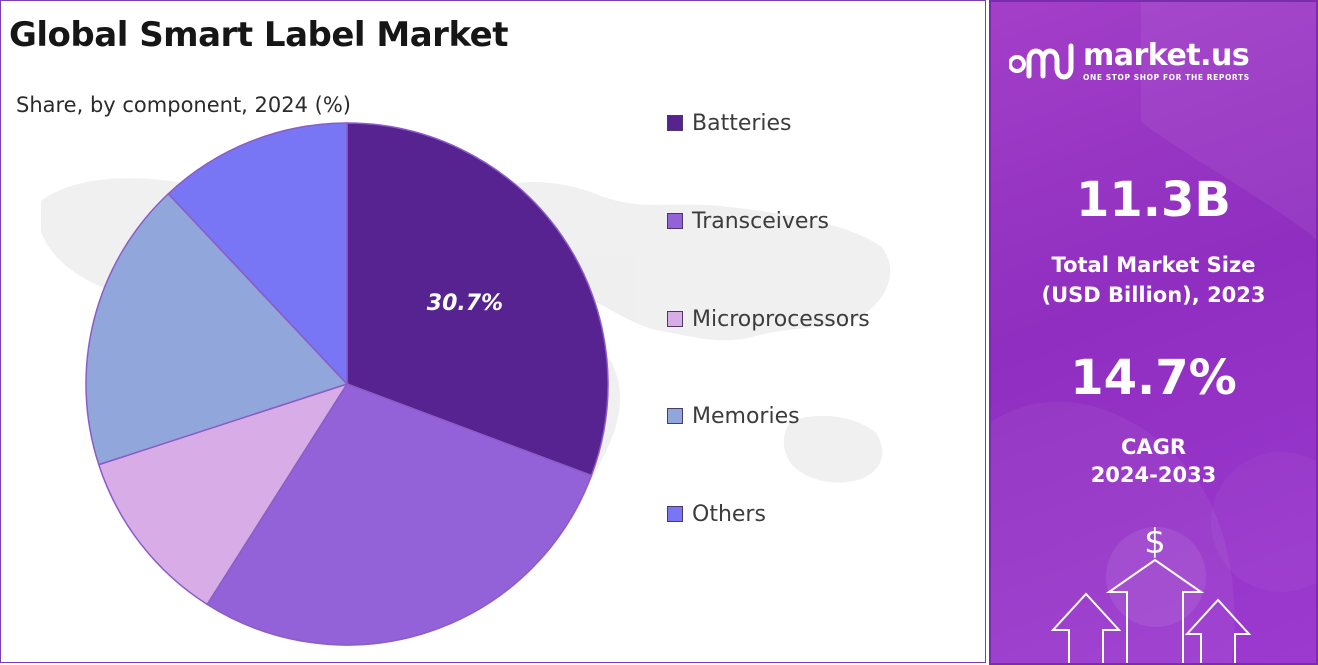 The height and width of the screenshot is (665, 1318). I want to click on pie-slice-batteries, so click(477, 299).